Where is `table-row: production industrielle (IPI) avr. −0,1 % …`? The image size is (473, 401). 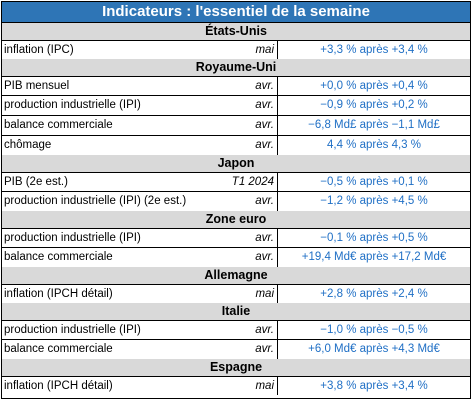
table-row: production industrielle (IPI) avr. −0,1 % … is located at coordinates (236, 238).